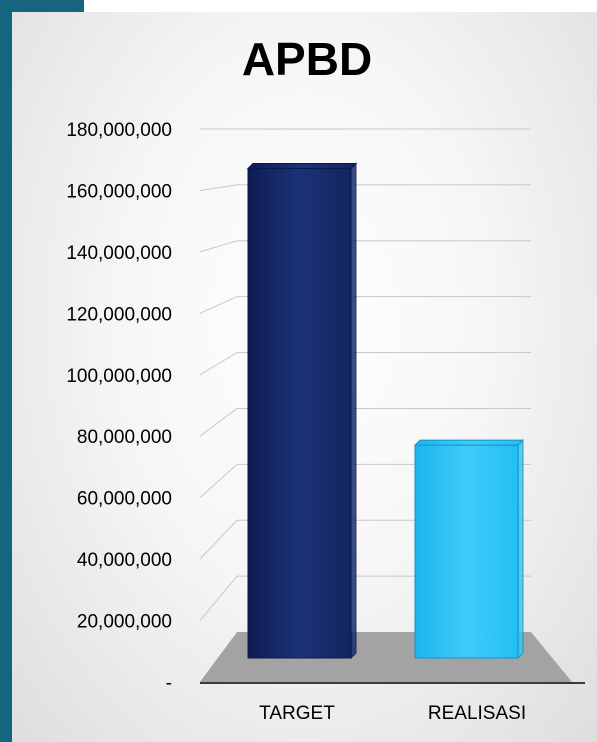 Image resolution: width=597 pixels, height=742 pixels. I want to click on y-tick-label: 180,000,000, so click(119, 130).